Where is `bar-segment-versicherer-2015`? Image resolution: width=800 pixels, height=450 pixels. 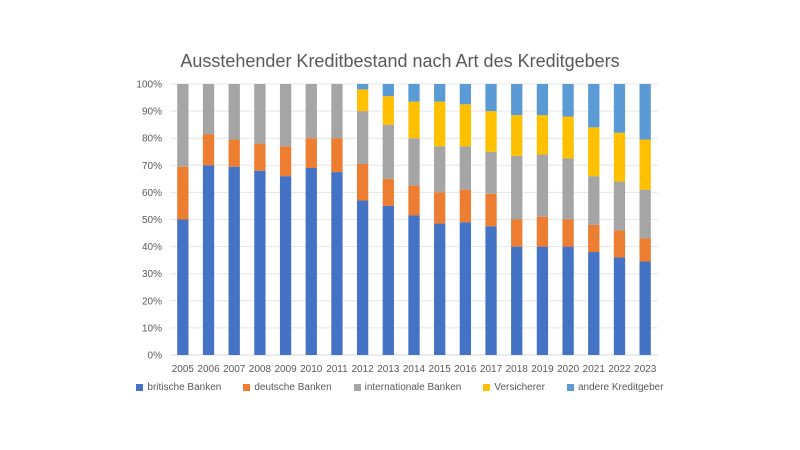 bar-segment-versicherer-2015 is located at coordinates (440, 124).